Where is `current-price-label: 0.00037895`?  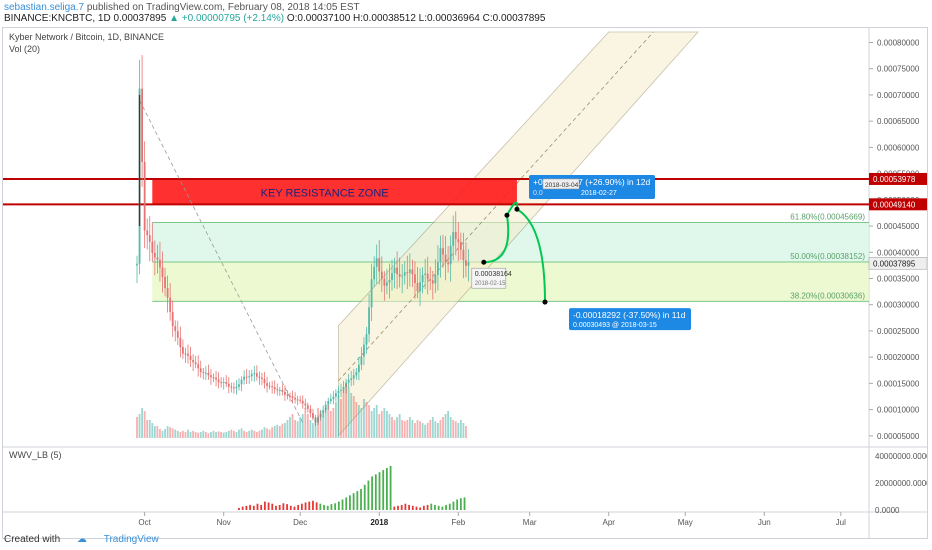 current-price-label: 0.00037895 is located at coordinates (894, 263).